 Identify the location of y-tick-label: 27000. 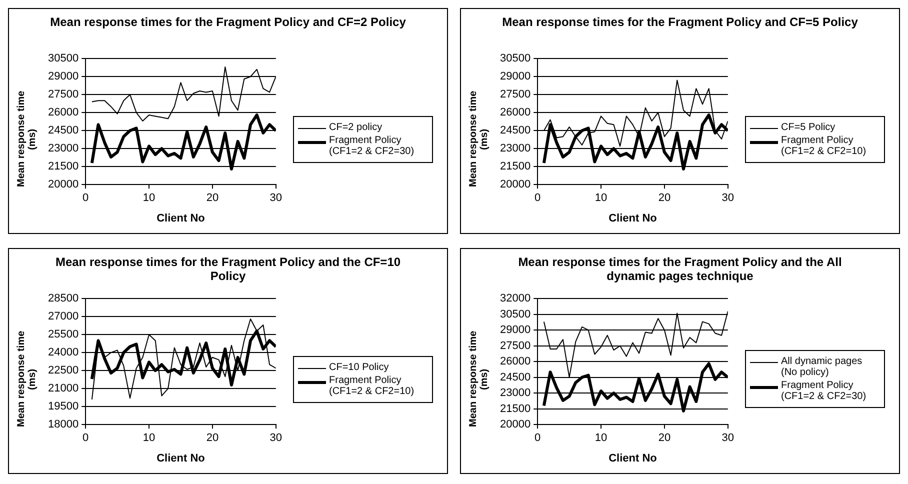
(63, 316).